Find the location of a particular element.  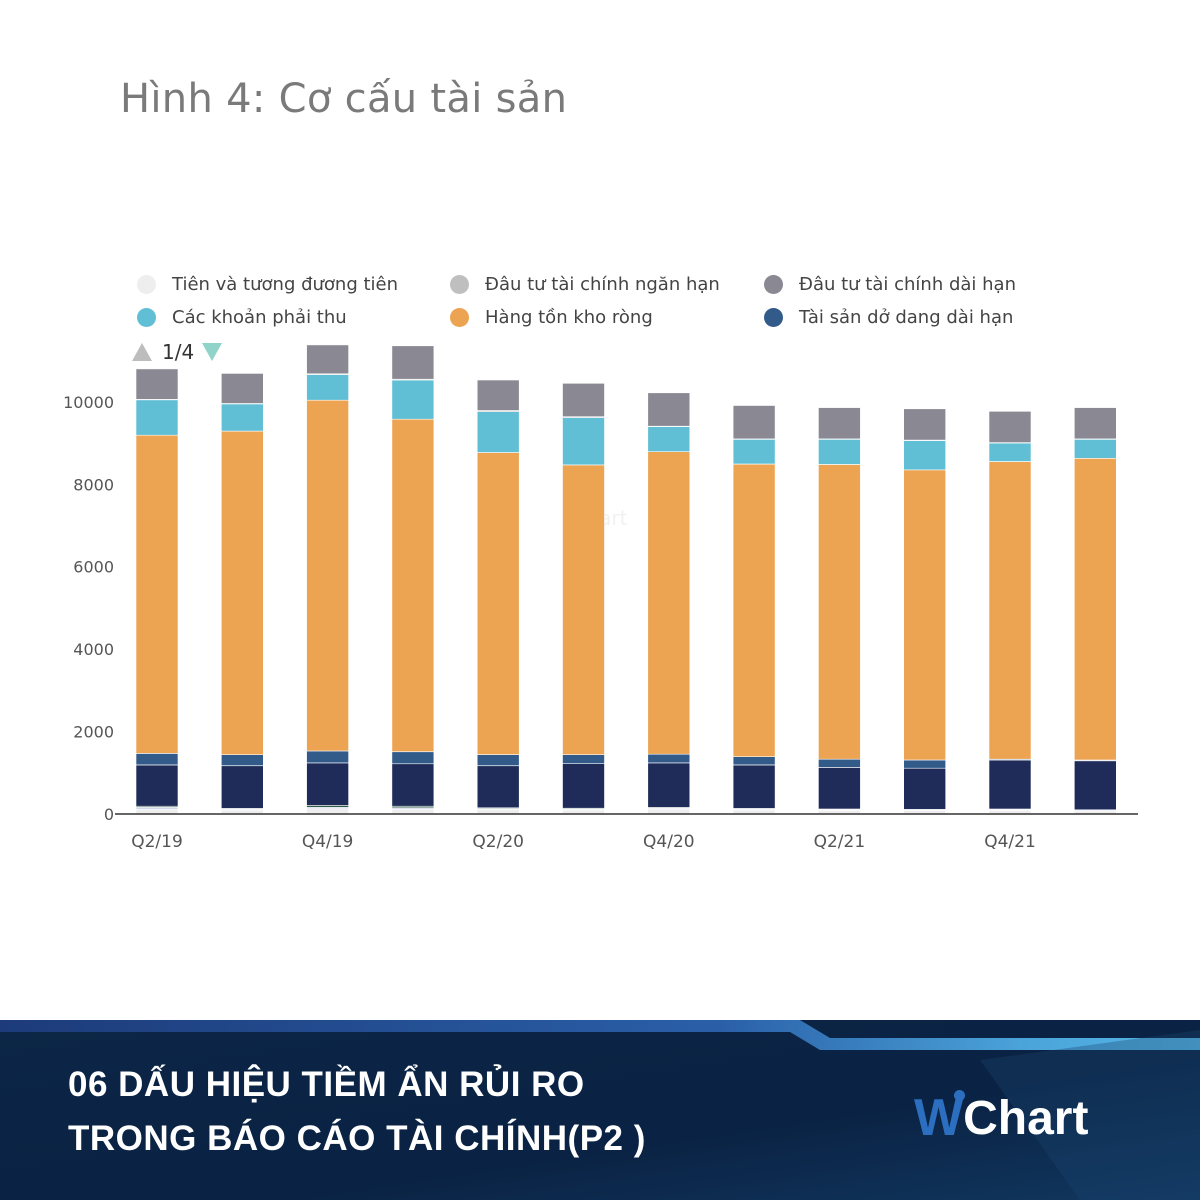

y-tick-label: 4000 is located at coordinates (93, 649).